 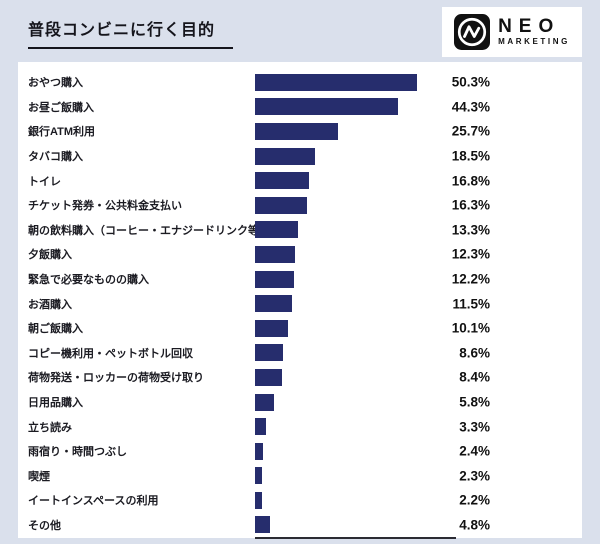 I want to click on bar-track: 16.3%, so click(x=418, y=205).